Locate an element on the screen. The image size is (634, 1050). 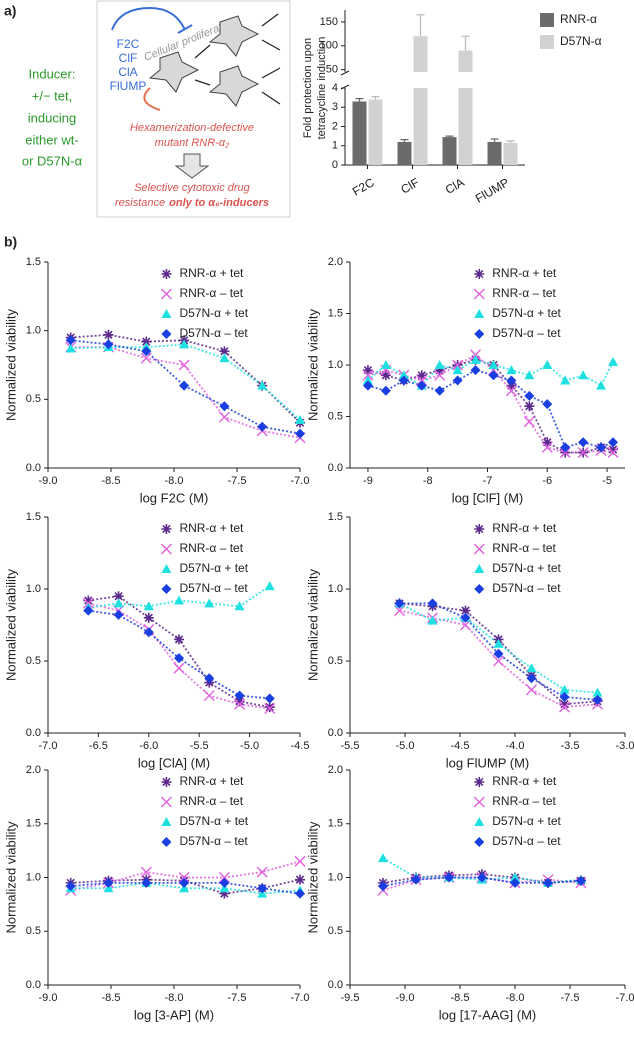
x-tick-label: F2C is located at coordinates (363, 187).